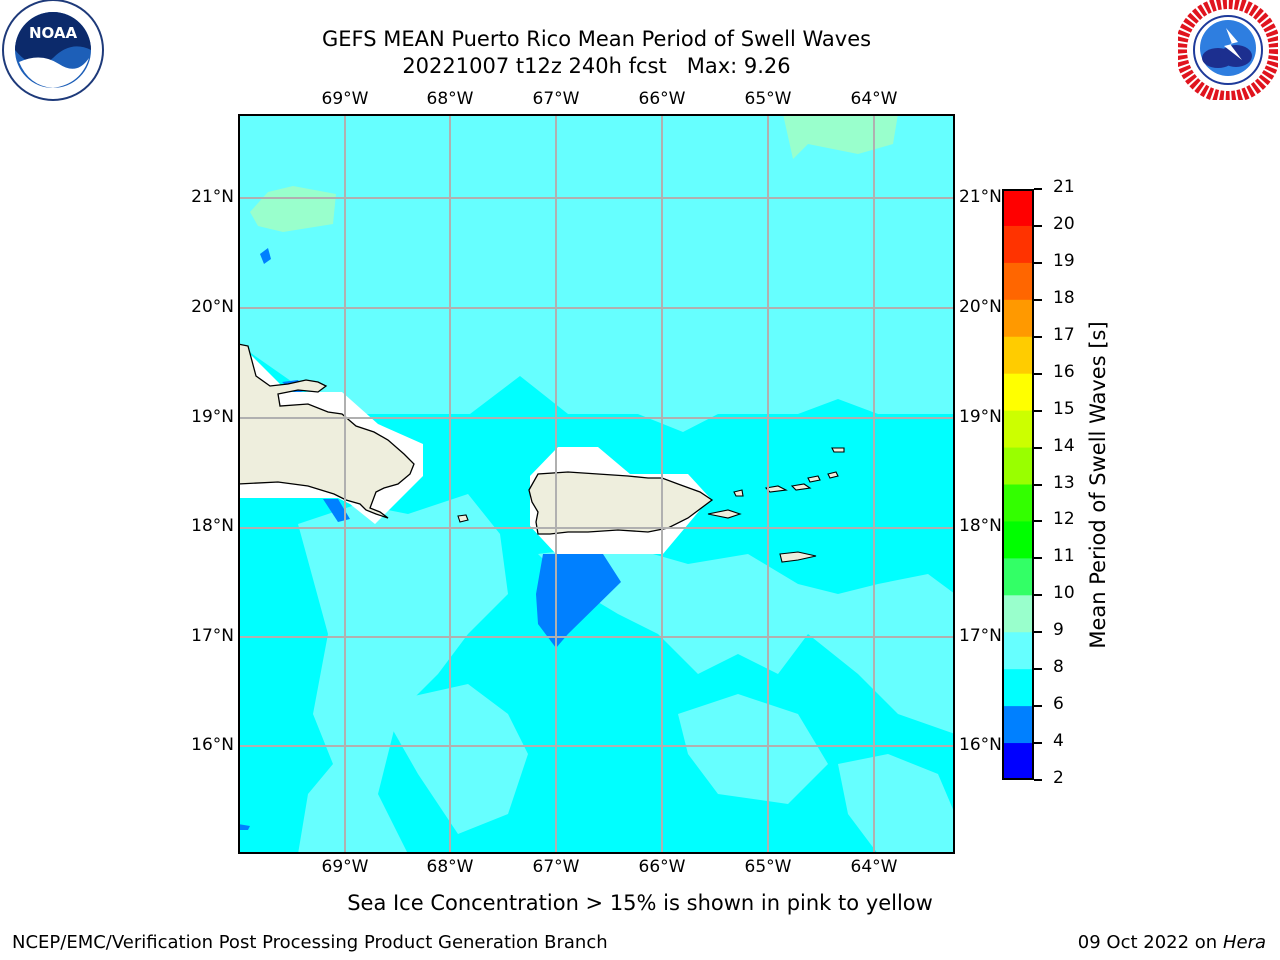  What do you see at coordinates (53, 52) in the screenshot?
I see `noaa-logo: NOAA` at bounding box center [53, 52].